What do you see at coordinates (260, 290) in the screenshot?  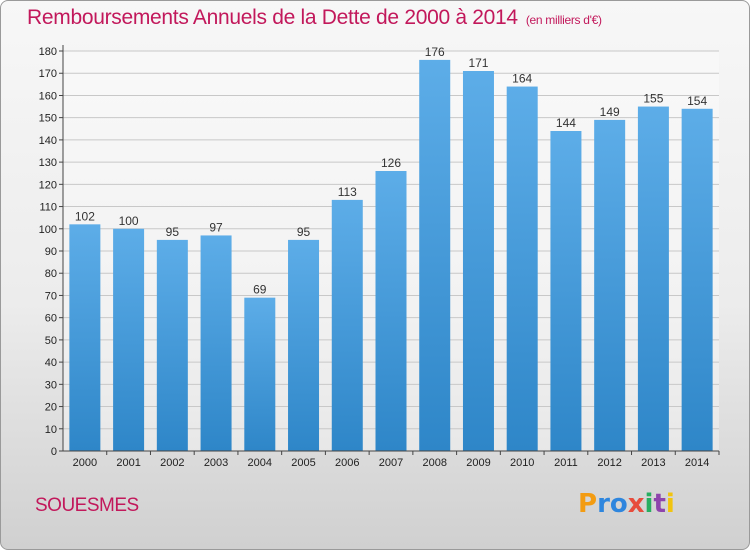 I see `value-label: 69` at bounding box center [260, 290].